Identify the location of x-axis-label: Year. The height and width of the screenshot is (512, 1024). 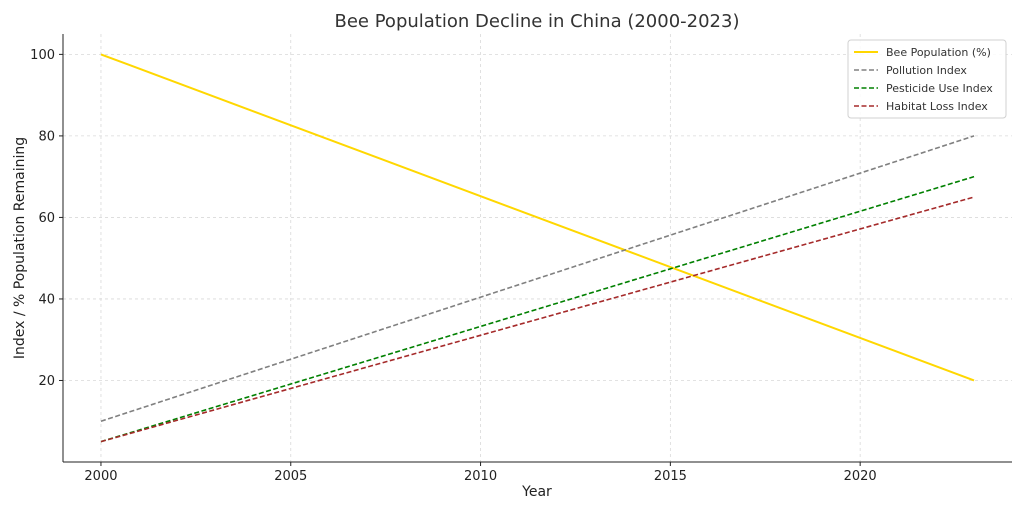
(536, 492).